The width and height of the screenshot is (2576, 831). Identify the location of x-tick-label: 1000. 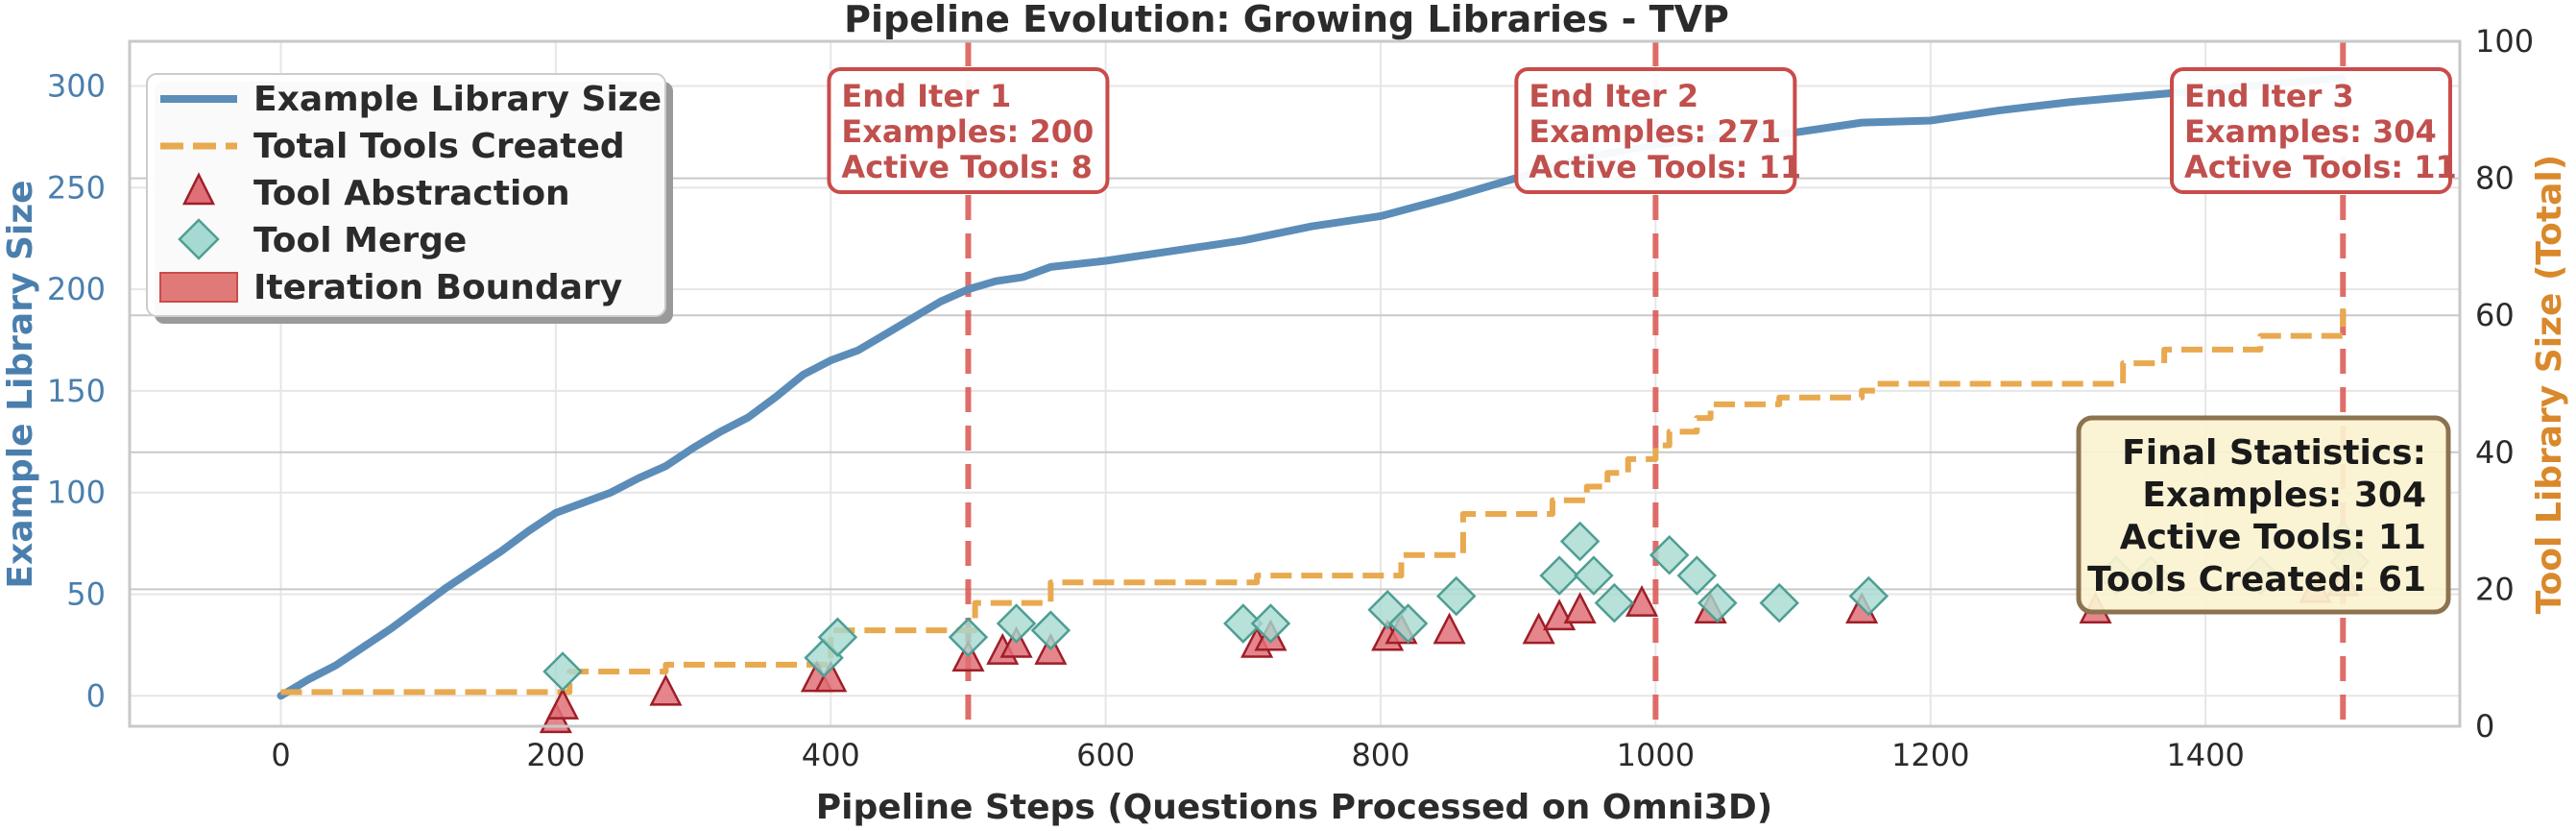
(1656, 755).